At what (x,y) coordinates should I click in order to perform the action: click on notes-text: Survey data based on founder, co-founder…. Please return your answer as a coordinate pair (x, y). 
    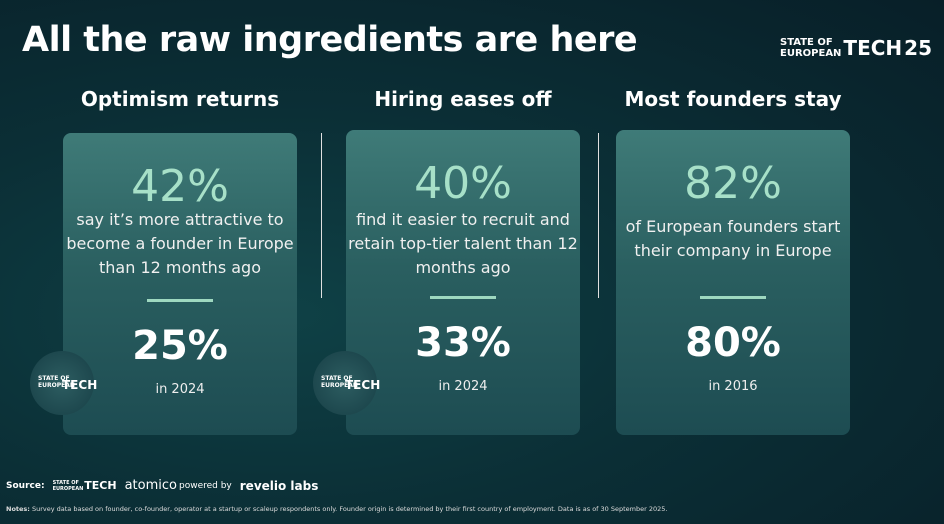
    Looking at the image, I should click on (349, 509).